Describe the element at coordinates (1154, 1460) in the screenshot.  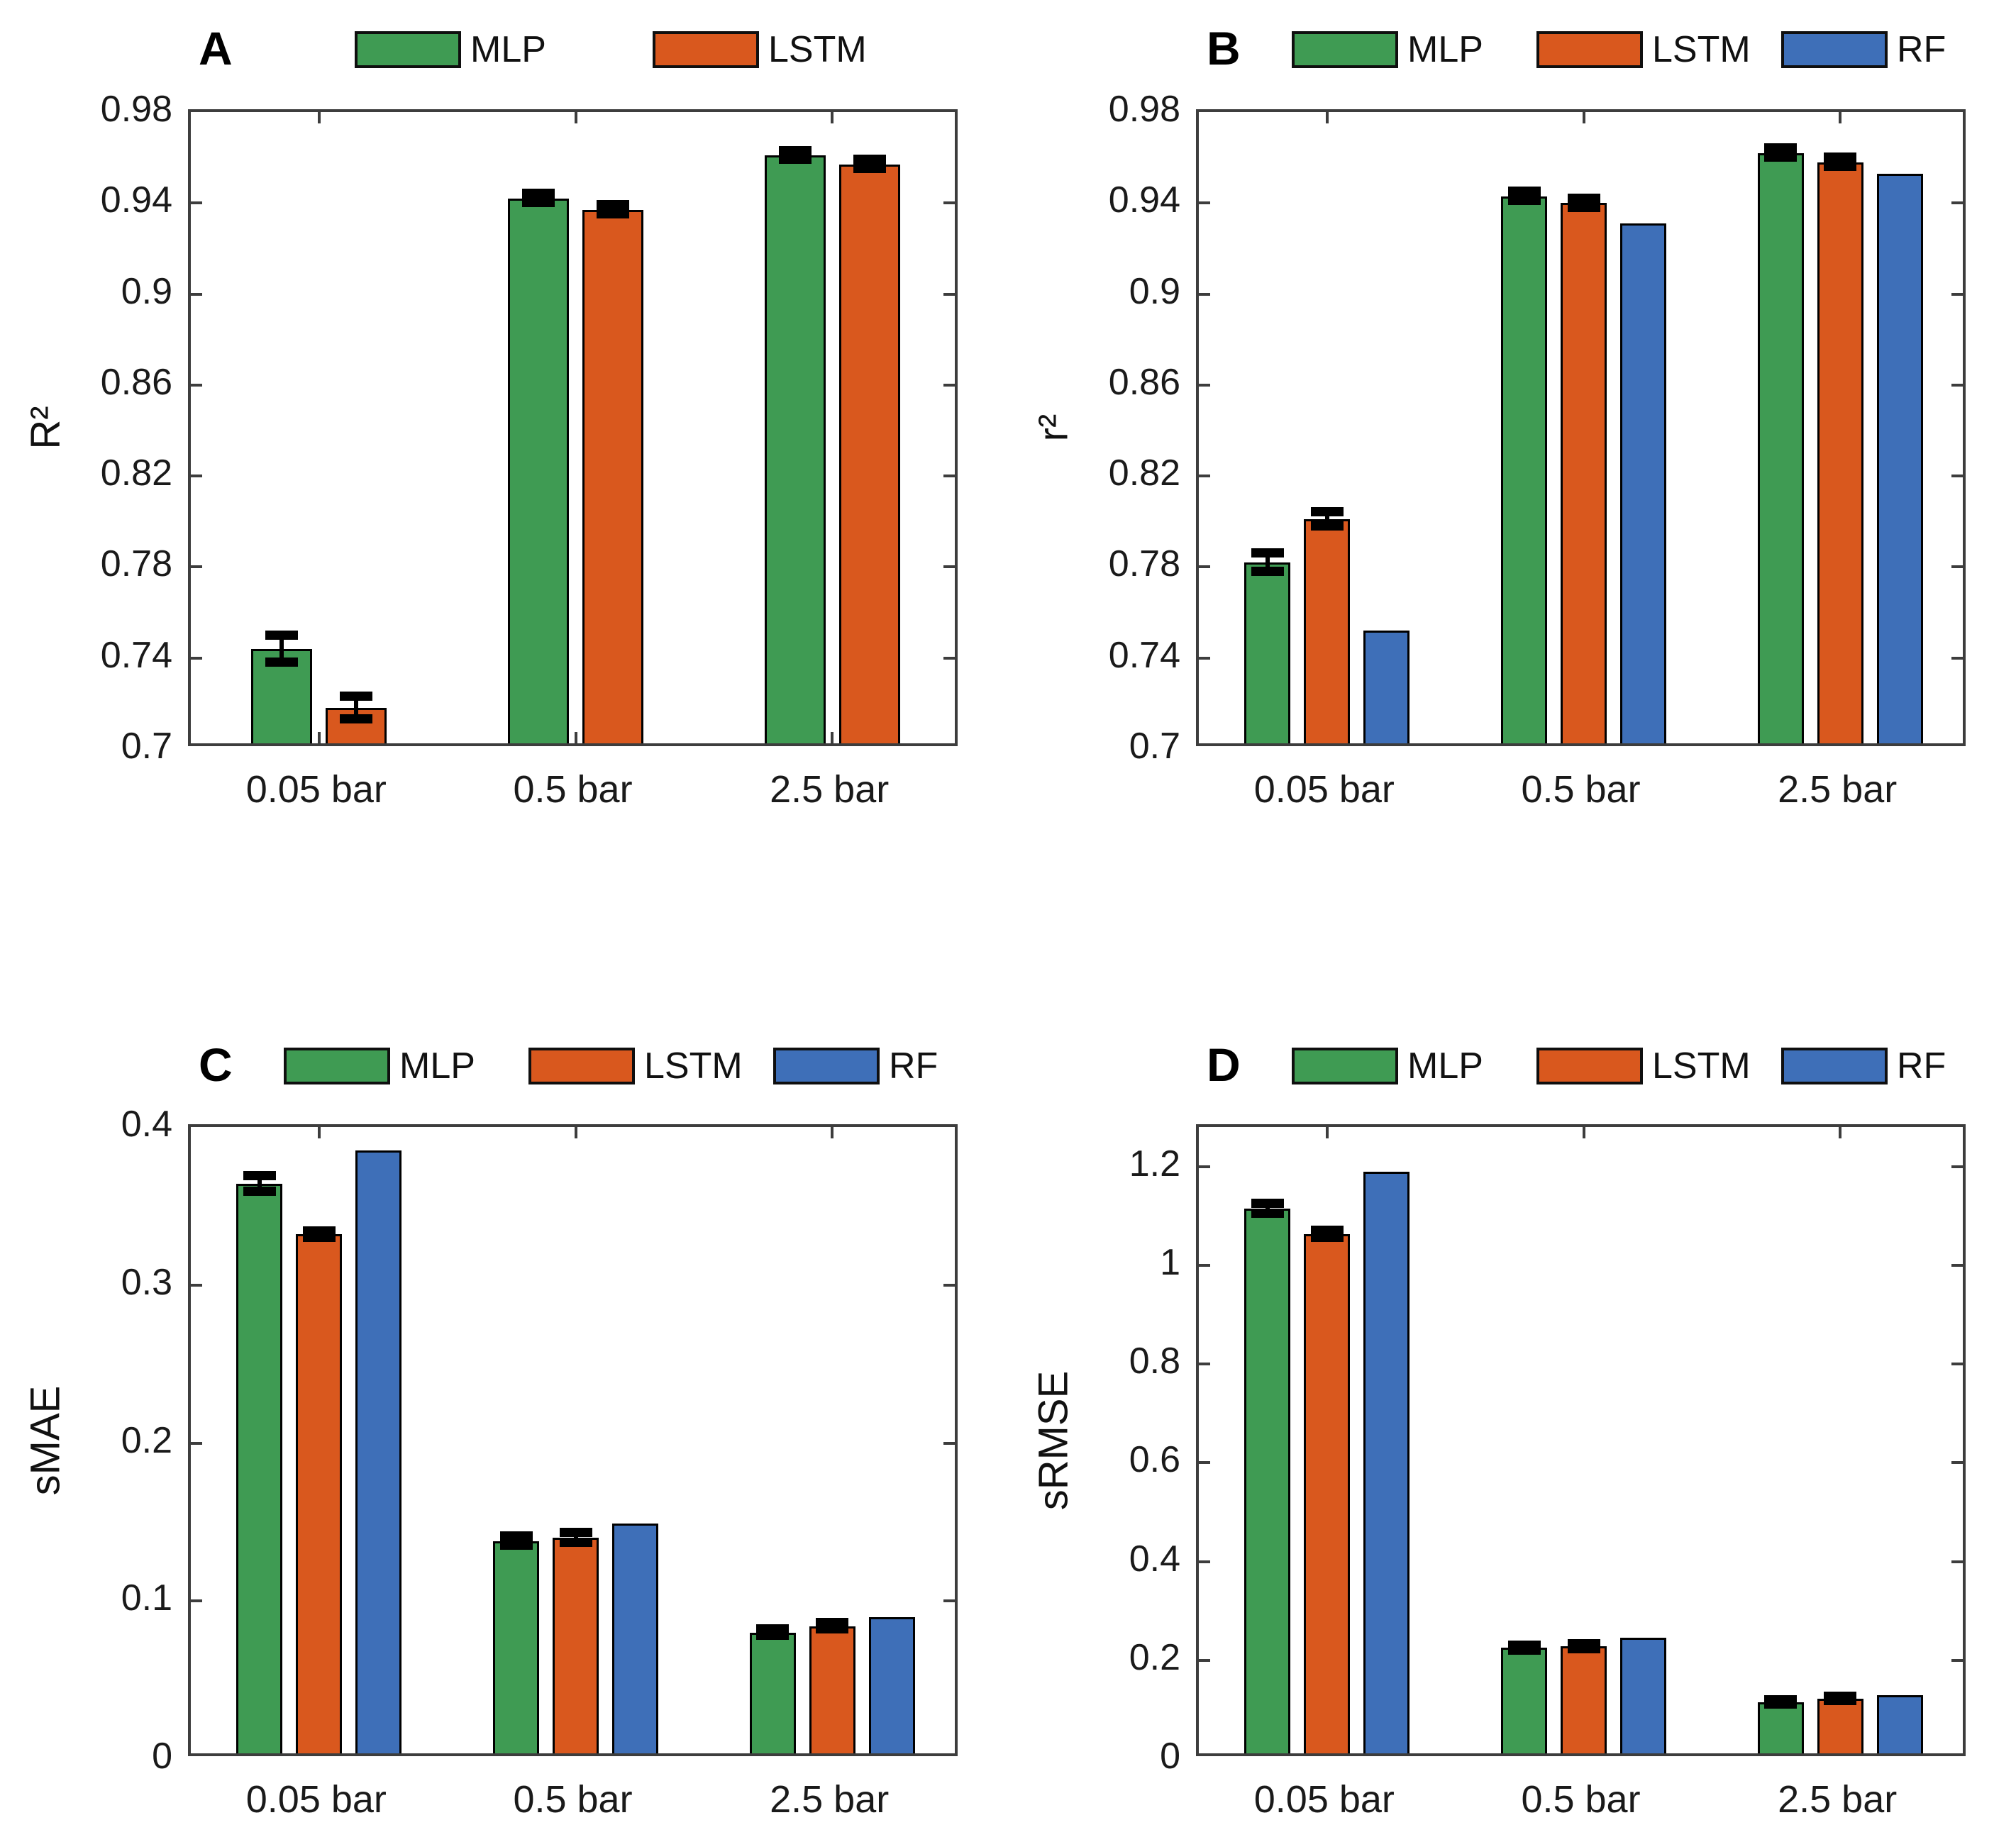
I see `y-tick-label: 0.6` at that location.